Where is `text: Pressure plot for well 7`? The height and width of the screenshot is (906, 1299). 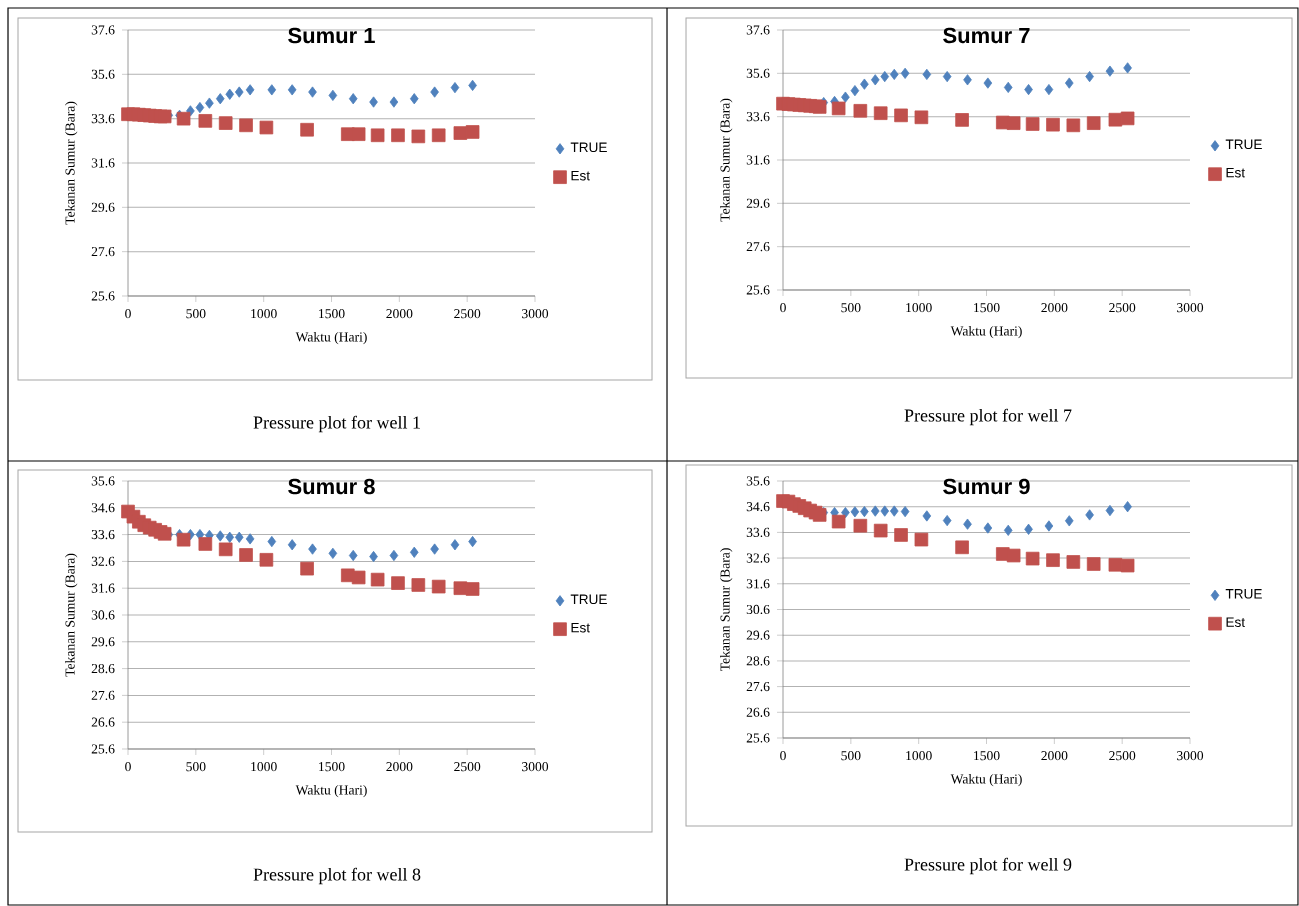 text: Pressure plot for well 7 is located at coordinates (988, 417).